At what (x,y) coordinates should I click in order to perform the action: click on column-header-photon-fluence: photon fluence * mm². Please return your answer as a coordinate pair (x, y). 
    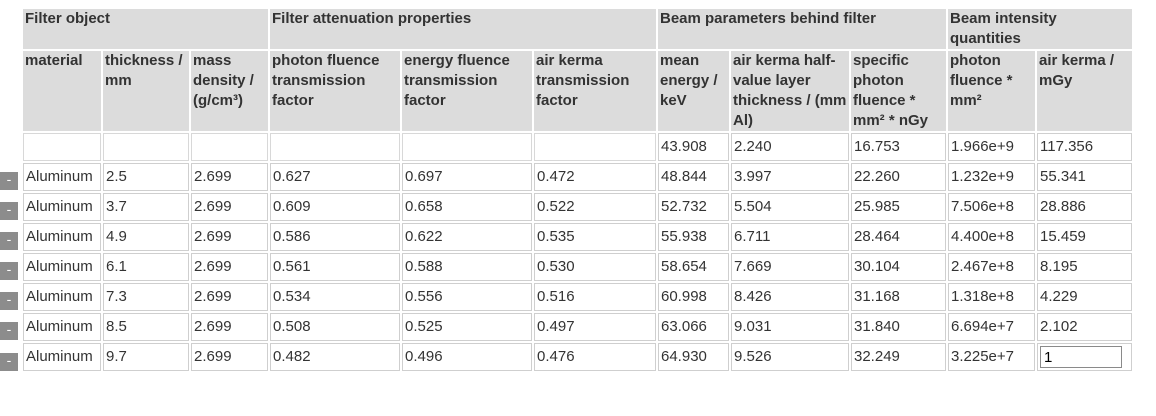
    Looking at the image, I should click on (991, 91).